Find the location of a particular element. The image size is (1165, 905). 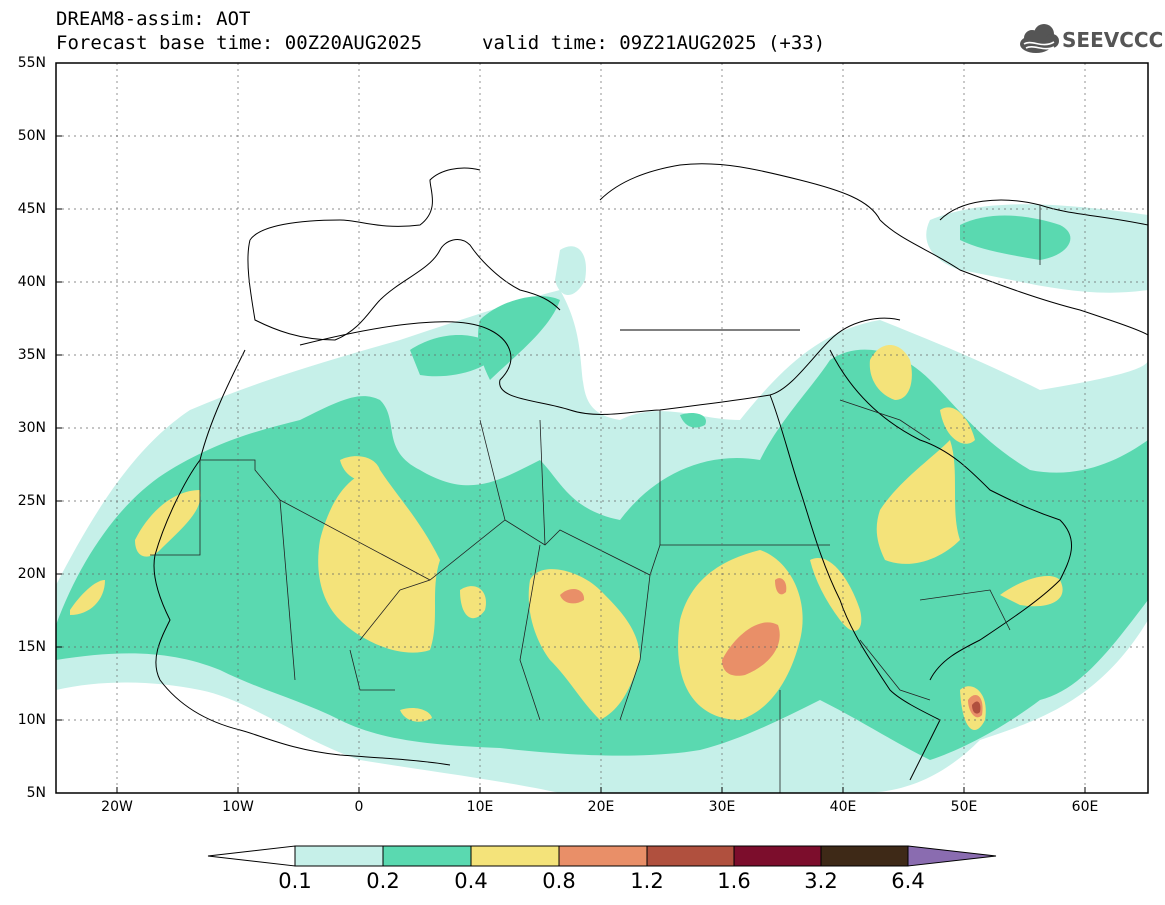

lat-label-30n: 30N is located at coordinates (31, 428).